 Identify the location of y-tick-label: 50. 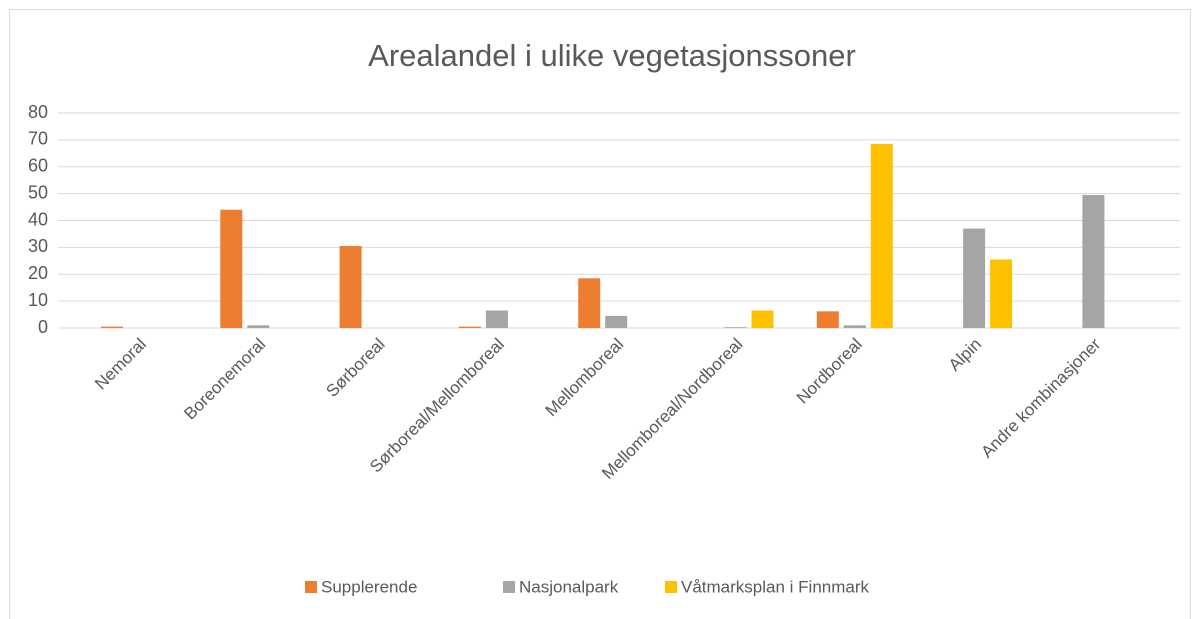
(38, 192).